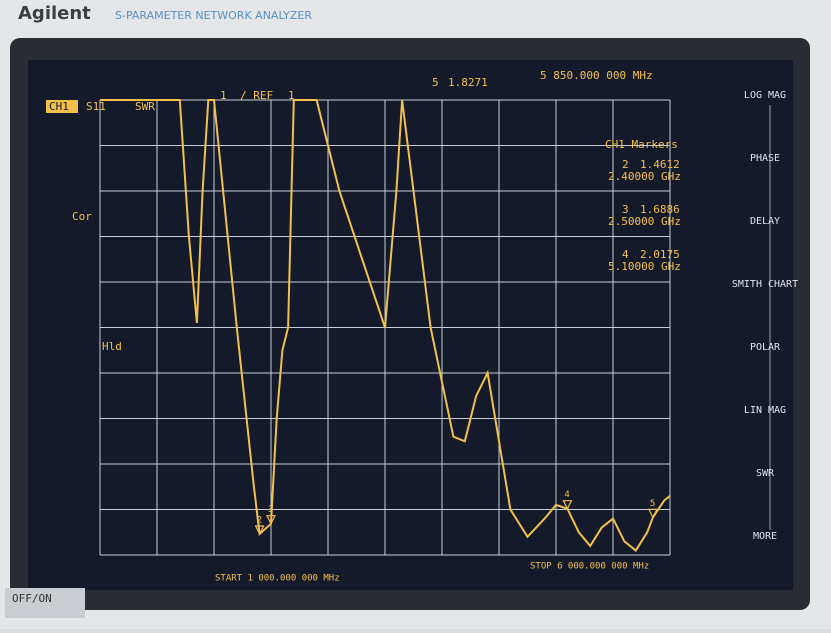 The image size is (831, 633). I want to click on marker-label: 2, so click(625, 164).